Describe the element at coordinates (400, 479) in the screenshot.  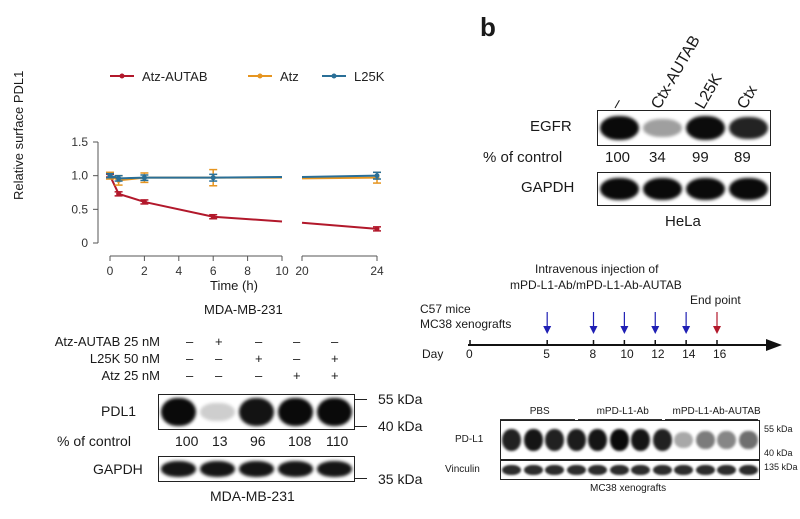
I see `marker-35-a: 35 kDa` at that location.